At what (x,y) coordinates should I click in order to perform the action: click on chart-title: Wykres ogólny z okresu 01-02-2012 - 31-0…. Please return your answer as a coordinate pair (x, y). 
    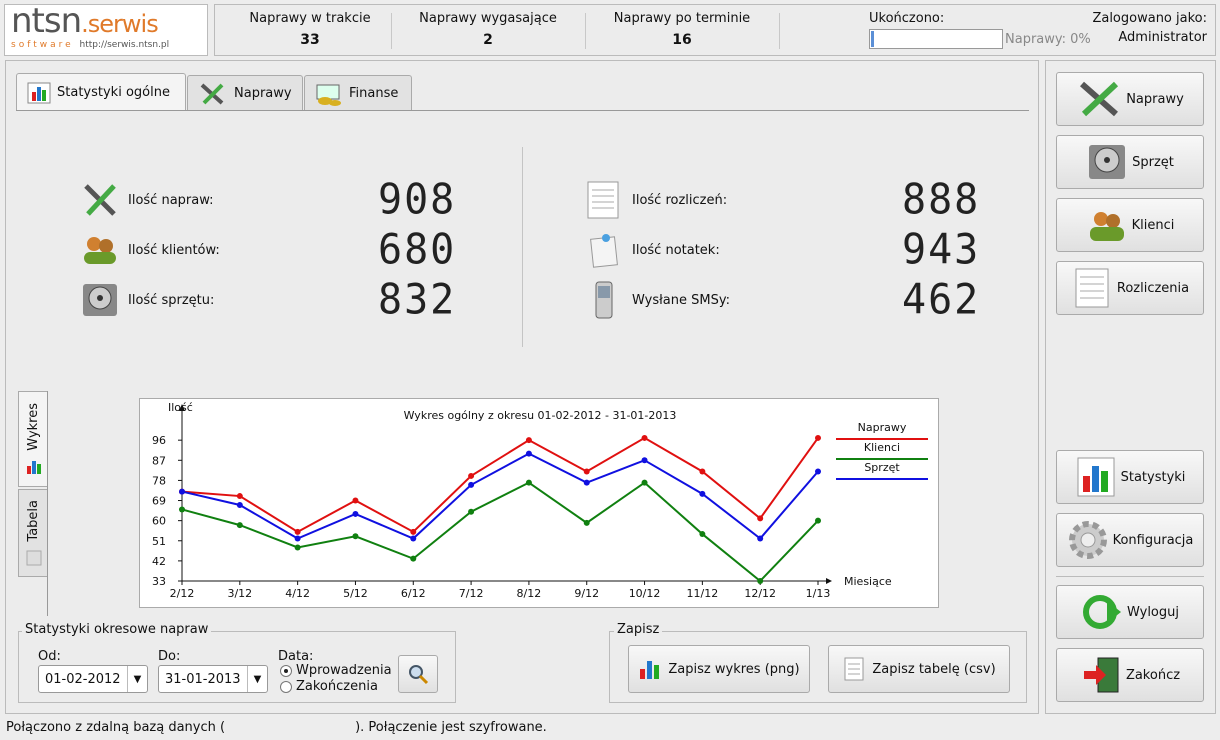
    Looking at the image, I should click on (540, 415).